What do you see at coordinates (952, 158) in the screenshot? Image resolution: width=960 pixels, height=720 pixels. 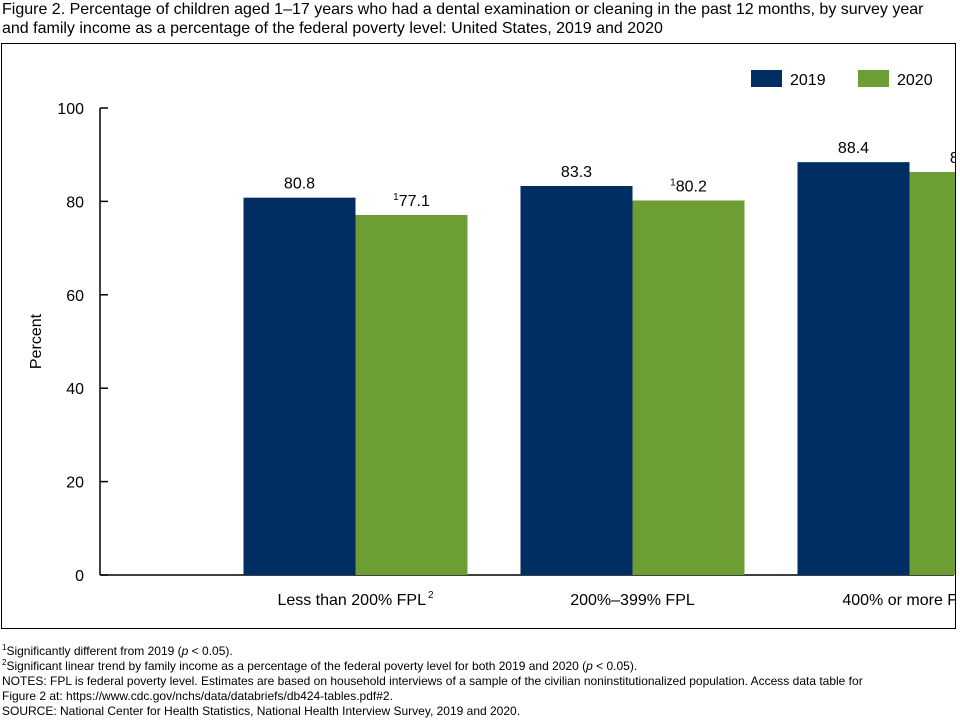 I see `data-label-2020-3: 86.3` at bounding box center [952, 158].